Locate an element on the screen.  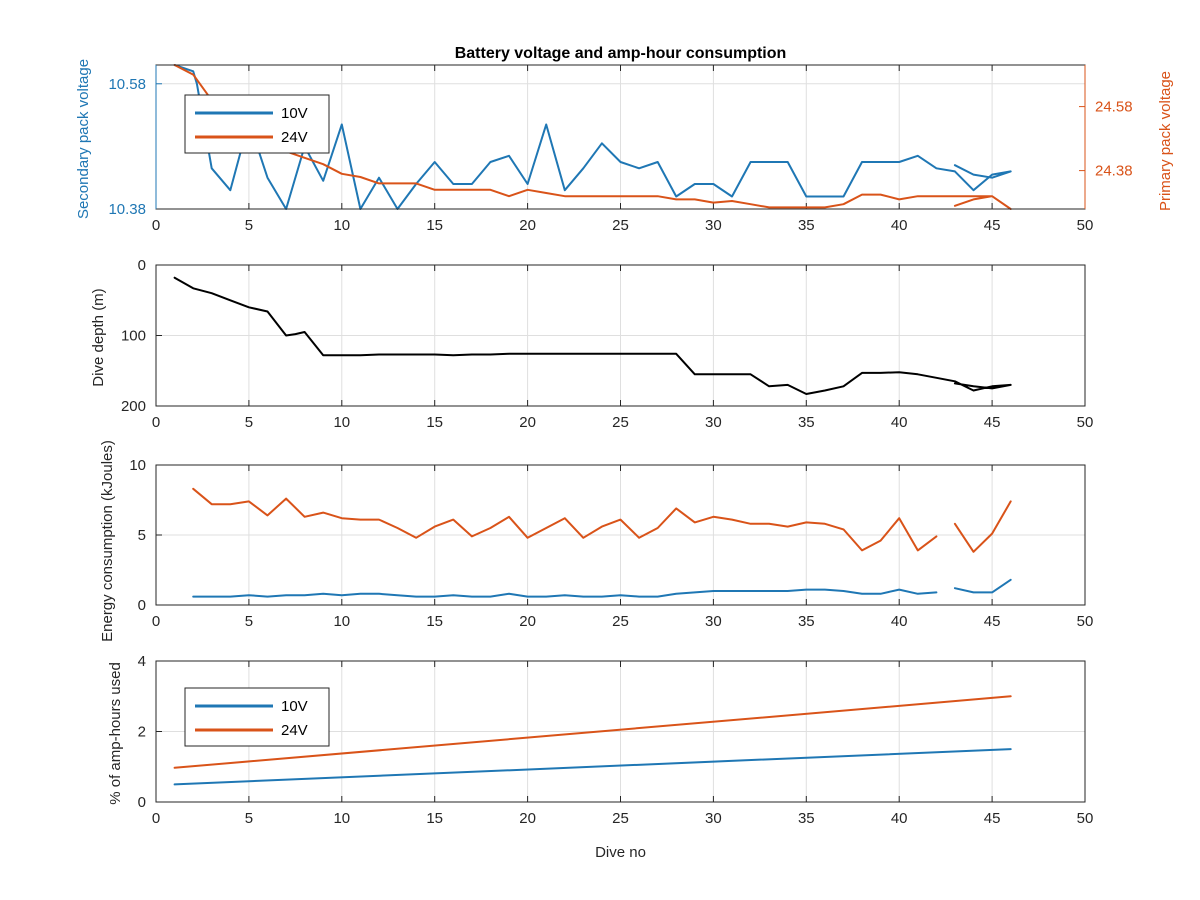
x-axis-label: Dive no is located at coordinates (620, 852).